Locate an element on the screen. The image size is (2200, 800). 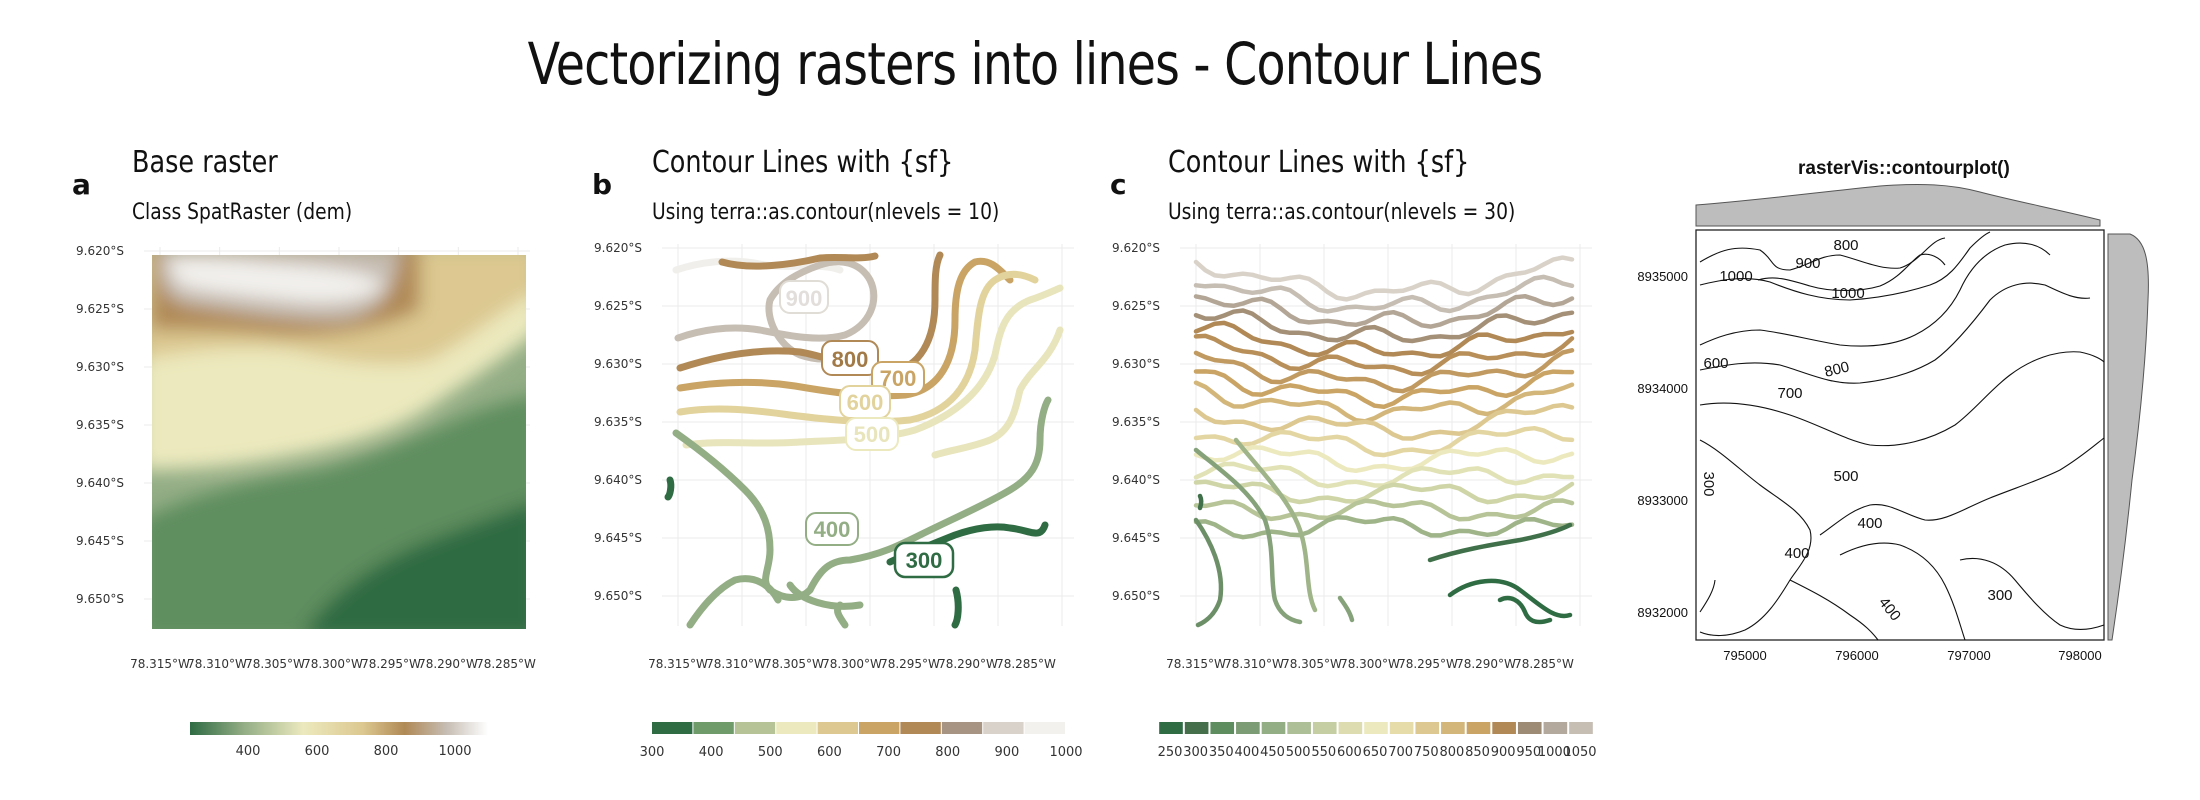
panel-c-contours is located at coordinates (1384, 441).